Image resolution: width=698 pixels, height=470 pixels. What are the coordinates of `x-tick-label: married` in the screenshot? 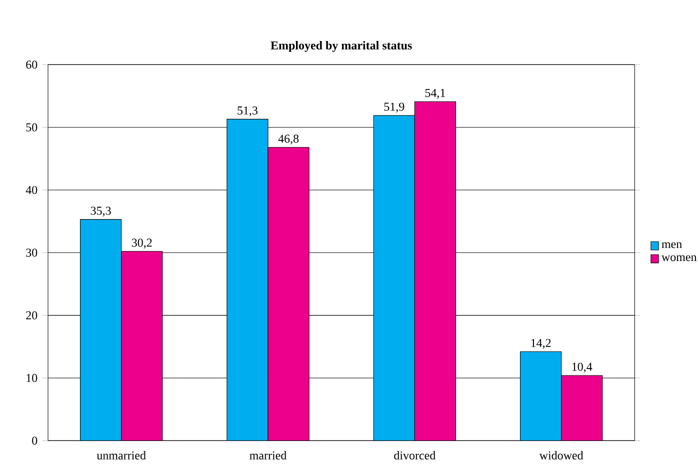 It's located at (268, 455).